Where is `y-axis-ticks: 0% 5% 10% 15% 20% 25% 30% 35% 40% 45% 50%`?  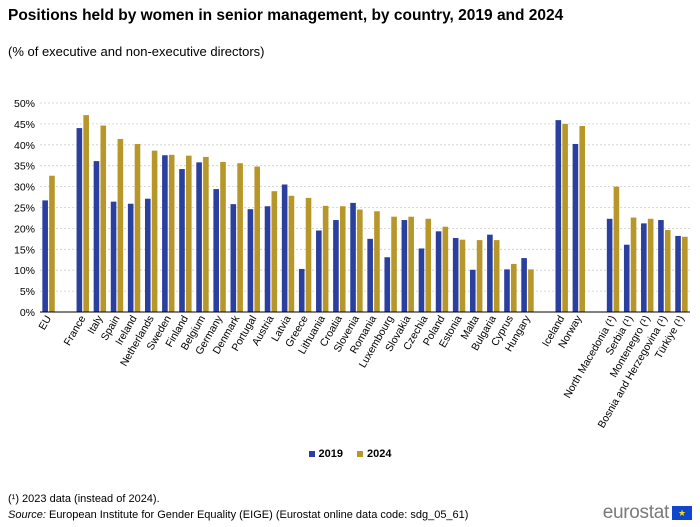 y-axis-ticks: 0% 5% 10% 15% 20% 25% 30% 35% 40% 45% 50% is located at coordinates (24, 208).